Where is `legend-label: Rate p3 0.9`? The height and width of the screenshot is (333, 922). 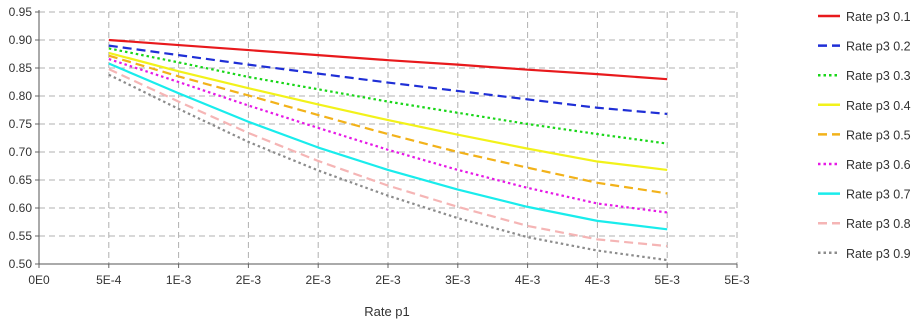
legend-label: Rate p3 0.9 is located at coordinates (878, 254).